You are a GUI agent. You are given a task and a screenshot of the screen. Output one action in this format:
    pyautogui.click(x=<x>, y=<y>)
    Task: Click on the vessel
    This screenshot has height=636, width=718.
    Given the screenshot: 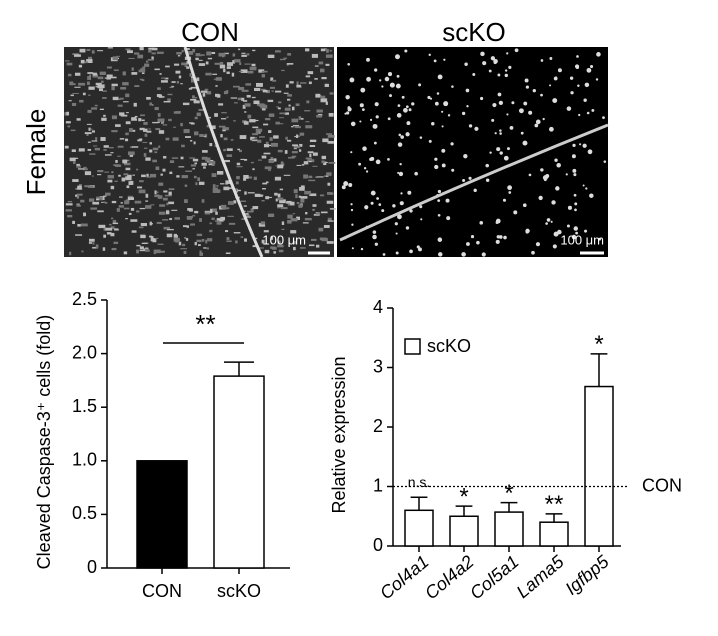 What is the action you would take?
    pyautogui.click(x=223, y=152)
    